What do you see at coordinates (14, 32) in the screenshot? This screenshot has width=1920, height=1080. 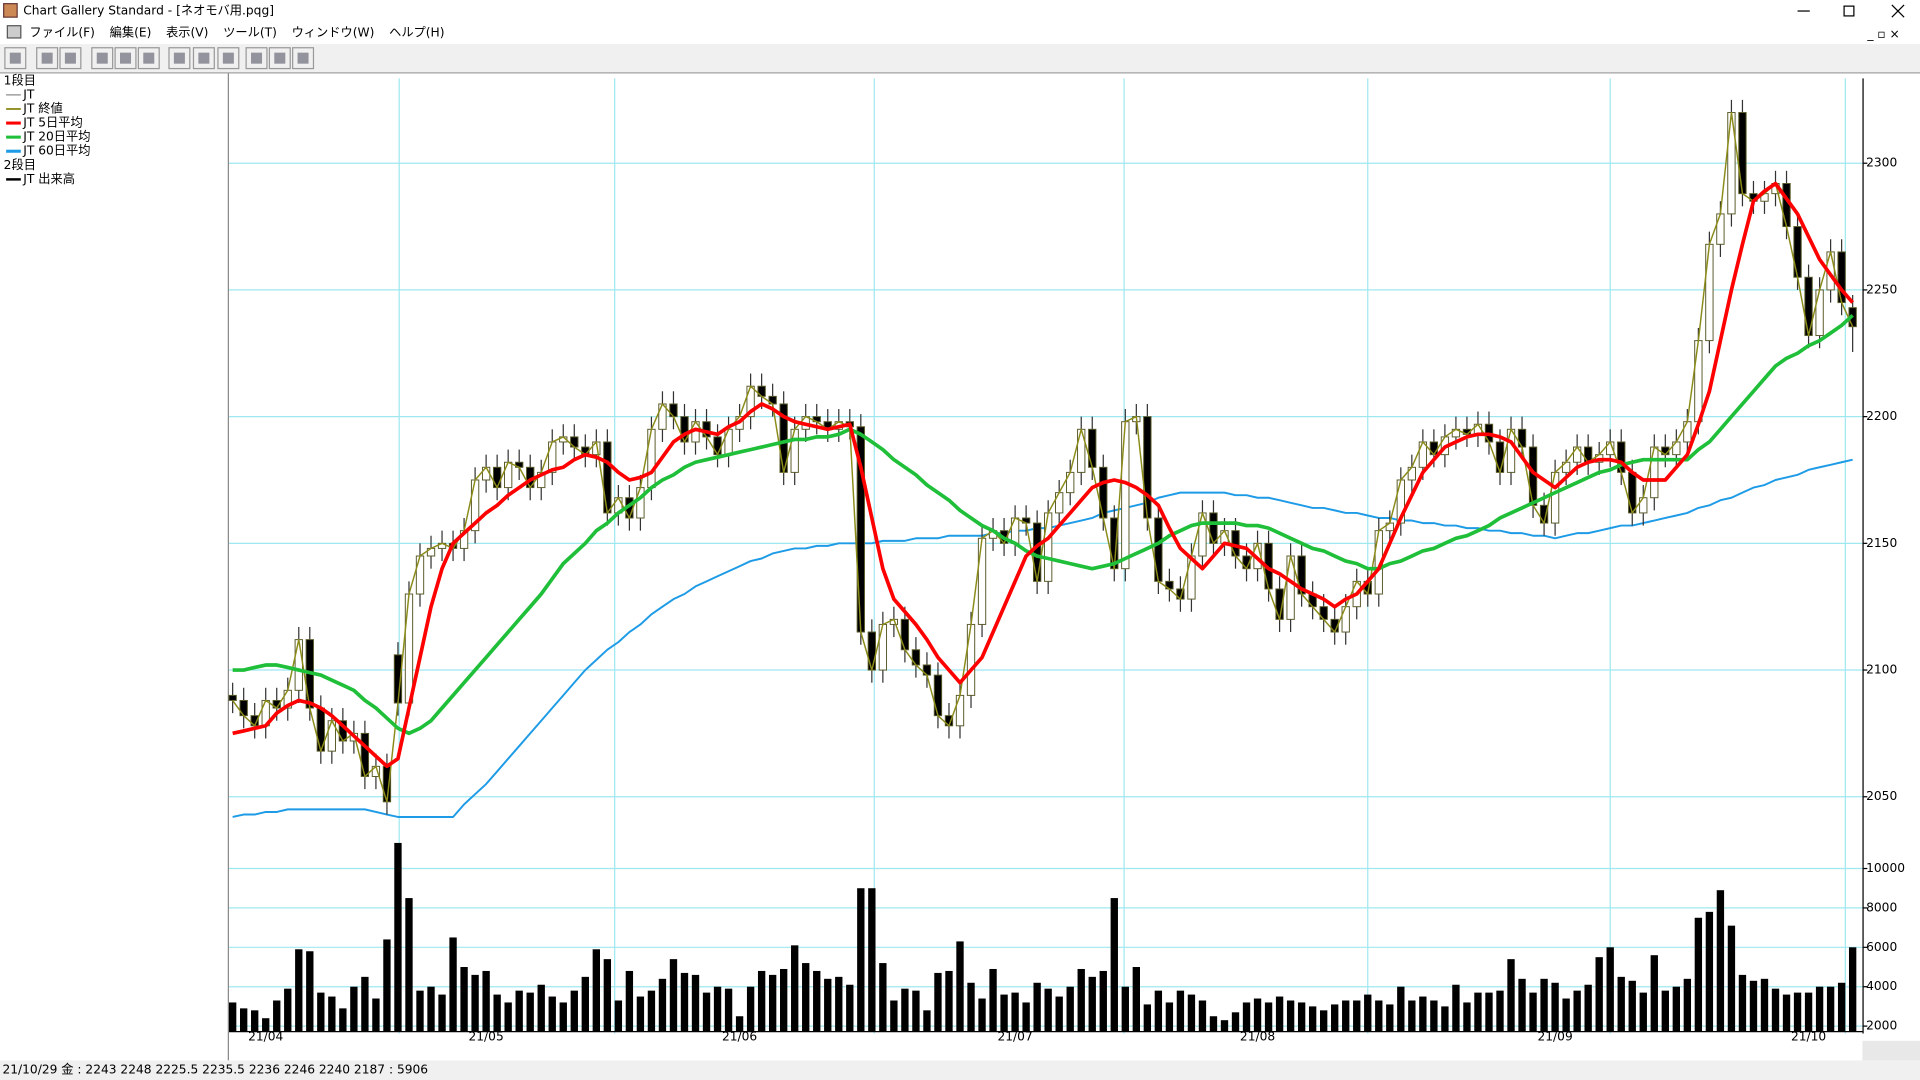 I see `doc-icon` at bounding box center [14, 32].